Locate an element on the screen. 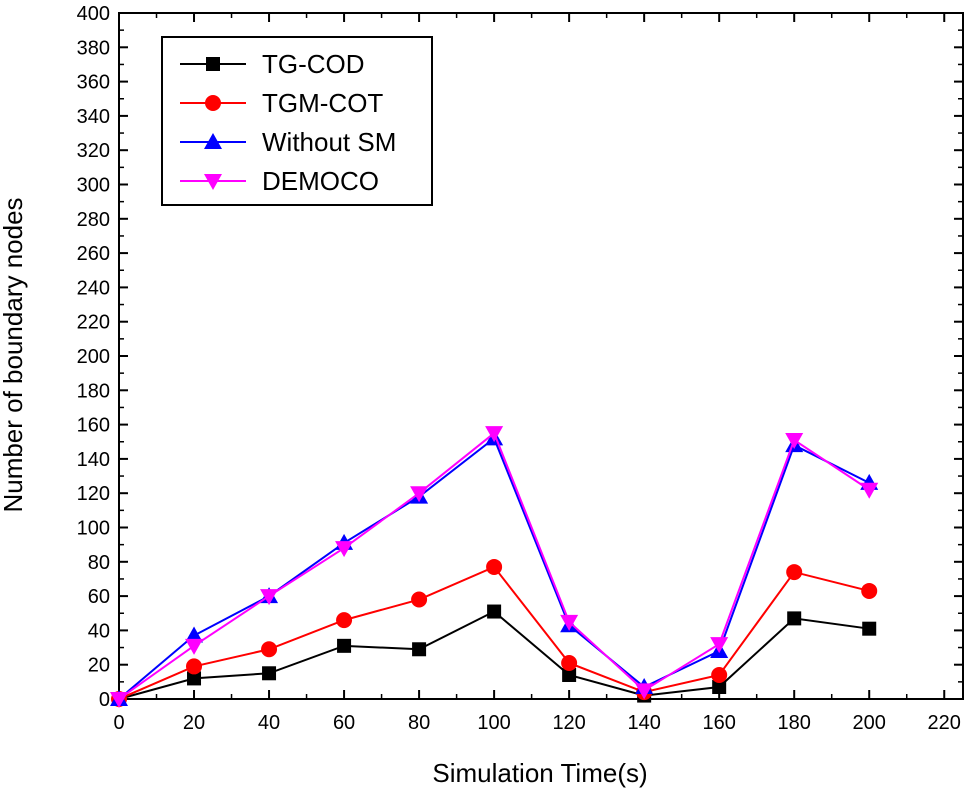  x-tick-label: 220 is located at coordinates (944, 723).